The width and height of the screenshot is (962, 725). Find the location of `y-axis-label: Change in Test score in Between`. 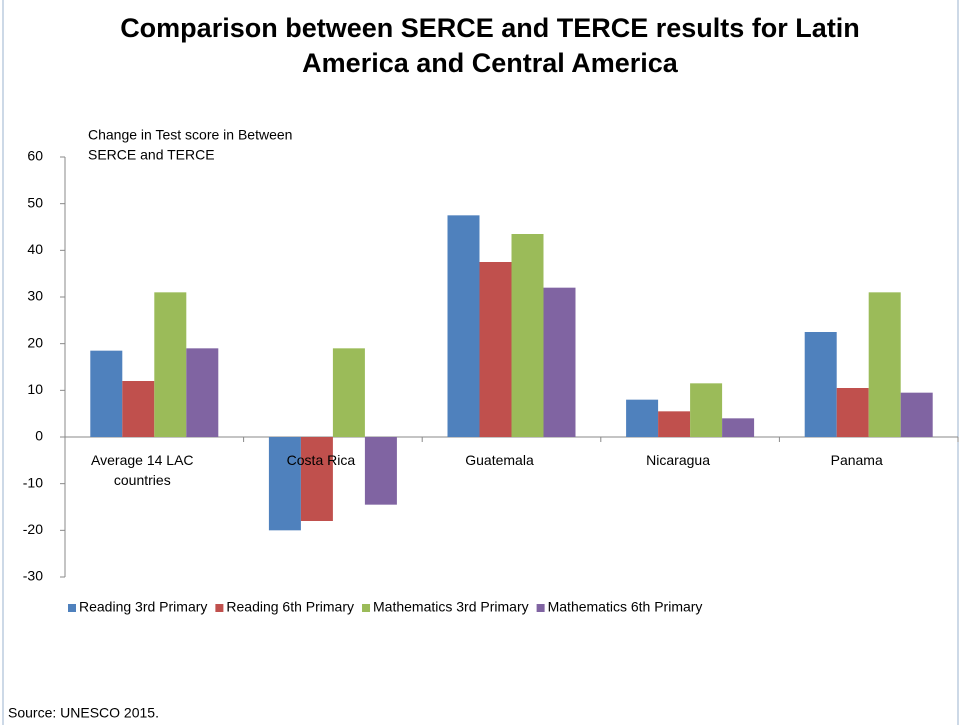

y-axis-label: Change in Test score in Between is located at coordinates (190, 135).